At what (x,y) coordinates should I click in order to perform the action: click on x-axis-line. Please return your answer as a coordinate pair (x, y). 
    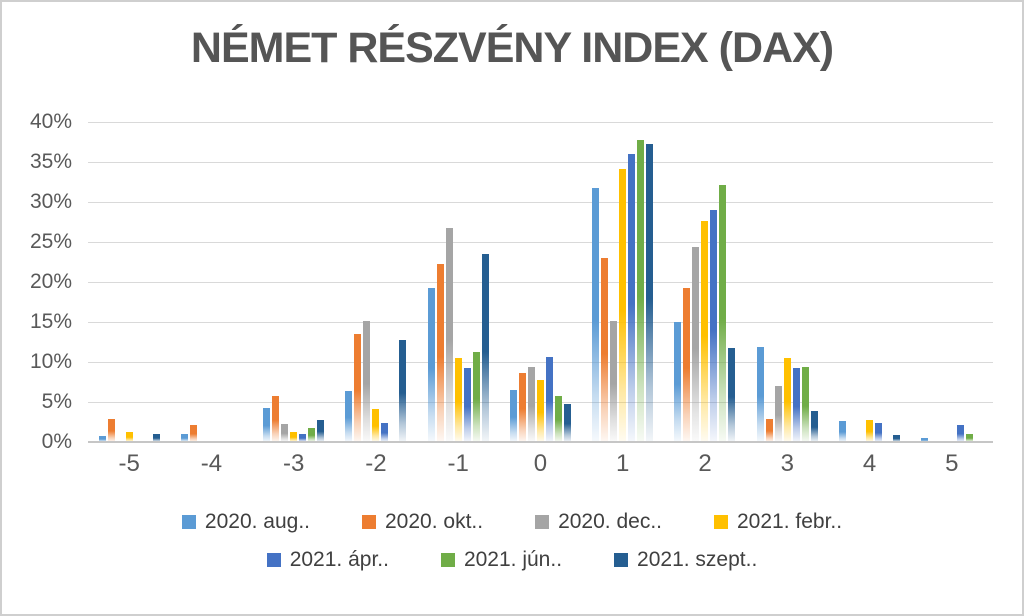
    Looking at the image, I should click on (540, 442).